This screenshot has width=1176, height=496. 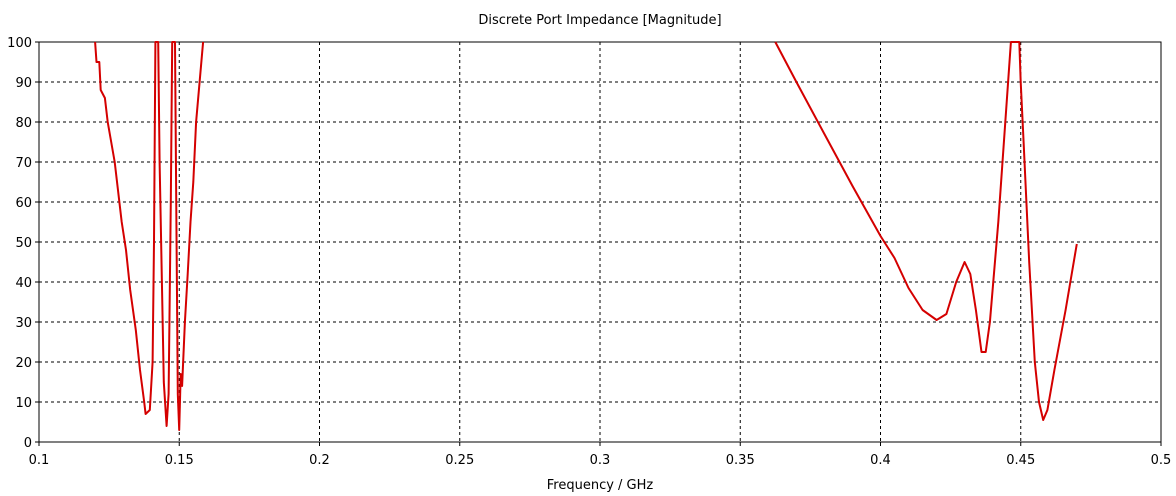 I want to click on x-axis-label: Frequency / GHz, so click(x=600, y=485).